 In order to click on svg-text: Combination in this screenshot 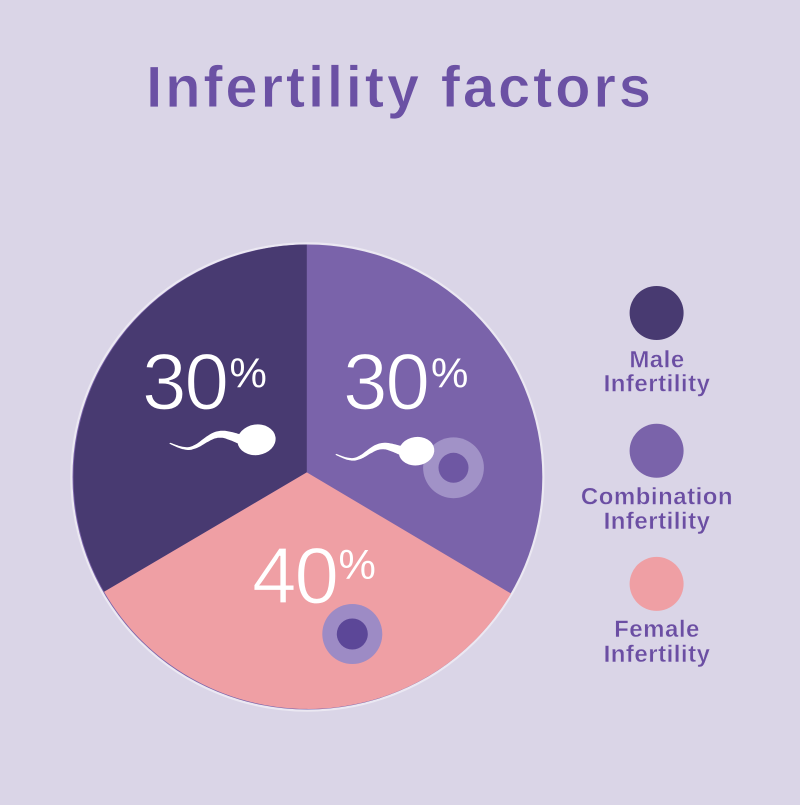, I will do `click(657, 497)`.